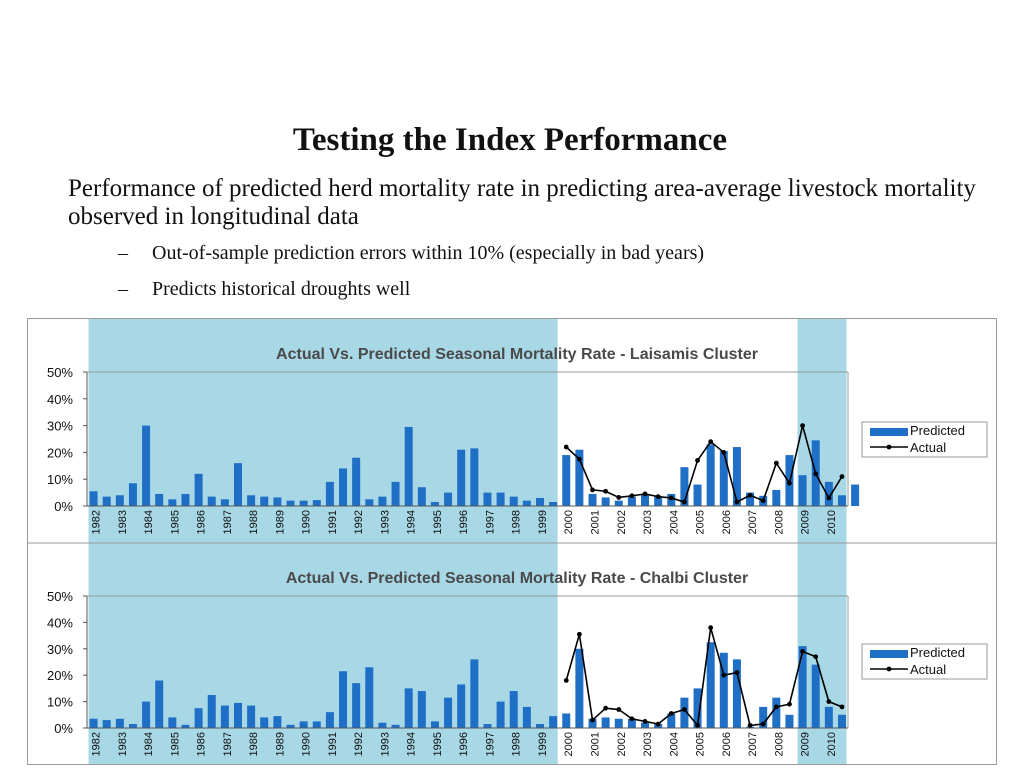  Describe the element at coordinates (175, 744) in the screenshot. I see `x-tick-label: 1985` at that location.